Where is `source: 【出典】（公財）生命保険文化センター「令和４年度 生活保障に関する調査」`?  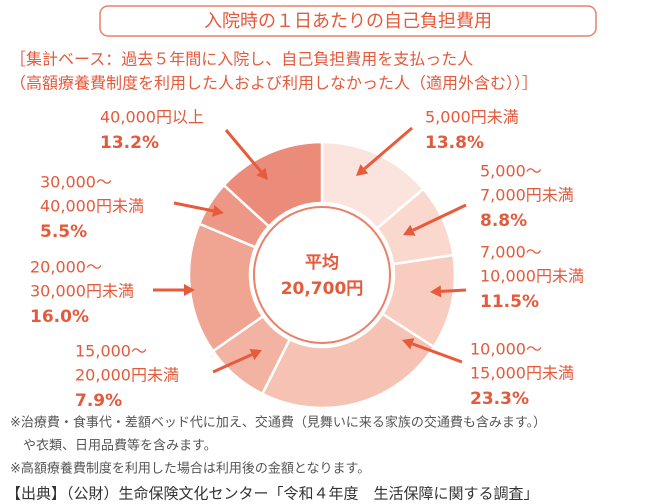 source: 【出典】（公財）生命保険文化センター「令和４年度 生活保障に関する調査」 is located at coordinates (272, 494).